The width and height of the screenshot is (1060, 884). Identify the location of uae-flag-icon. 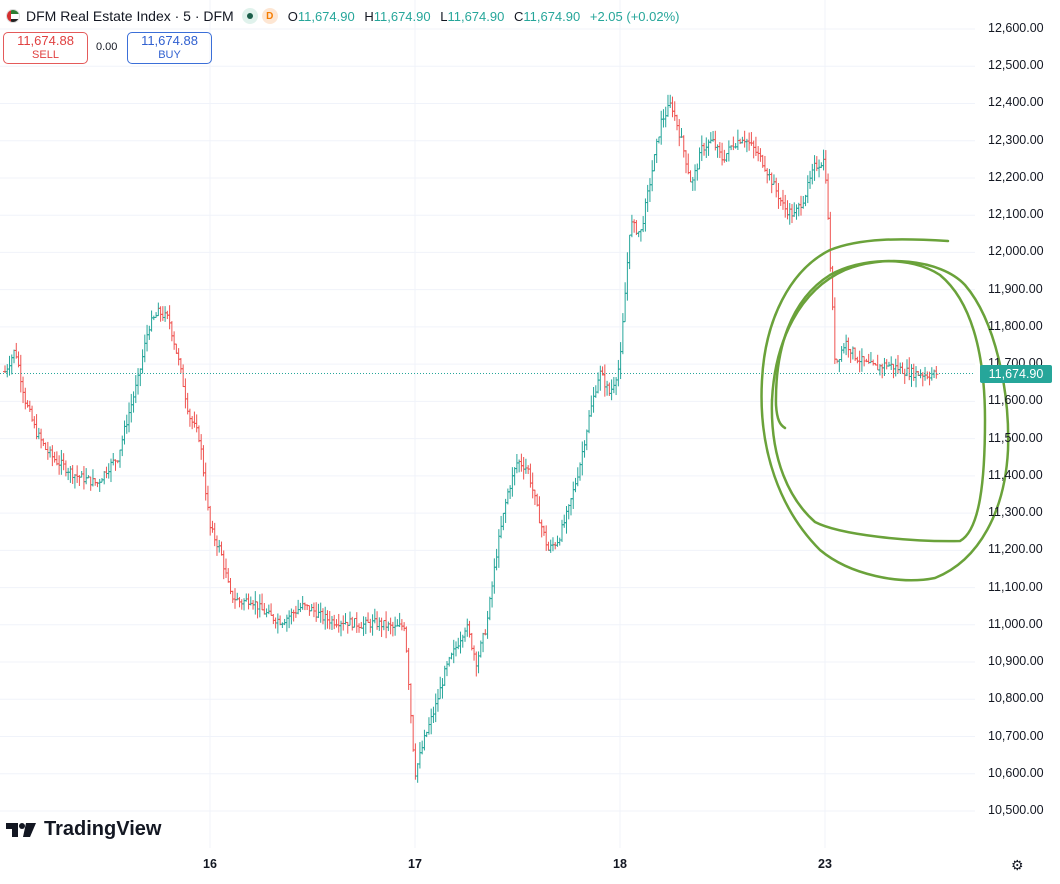
(13, 16).